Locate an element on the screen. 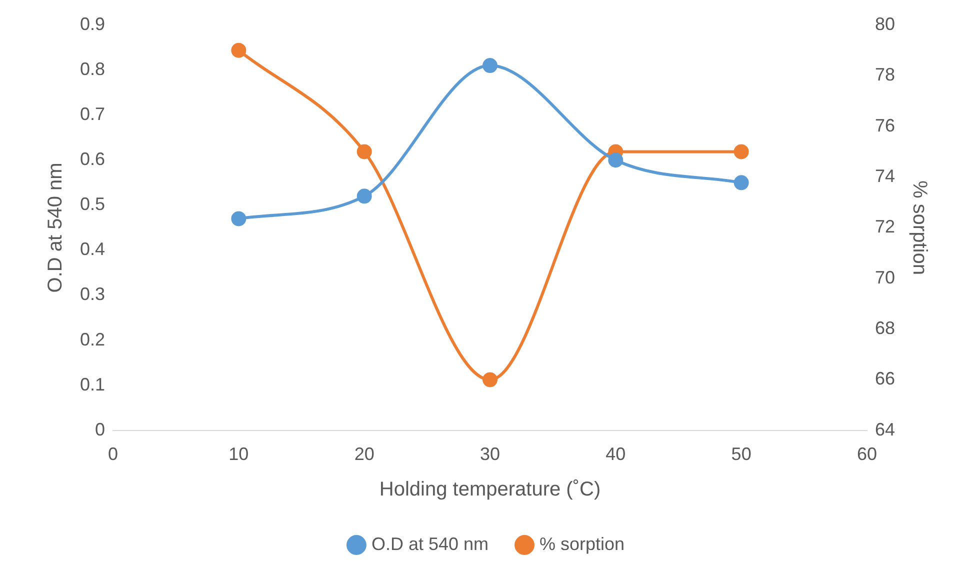 This screenshot has width=955, height=579. y2-tick-label: 70 is located at coordinates (885, 277).